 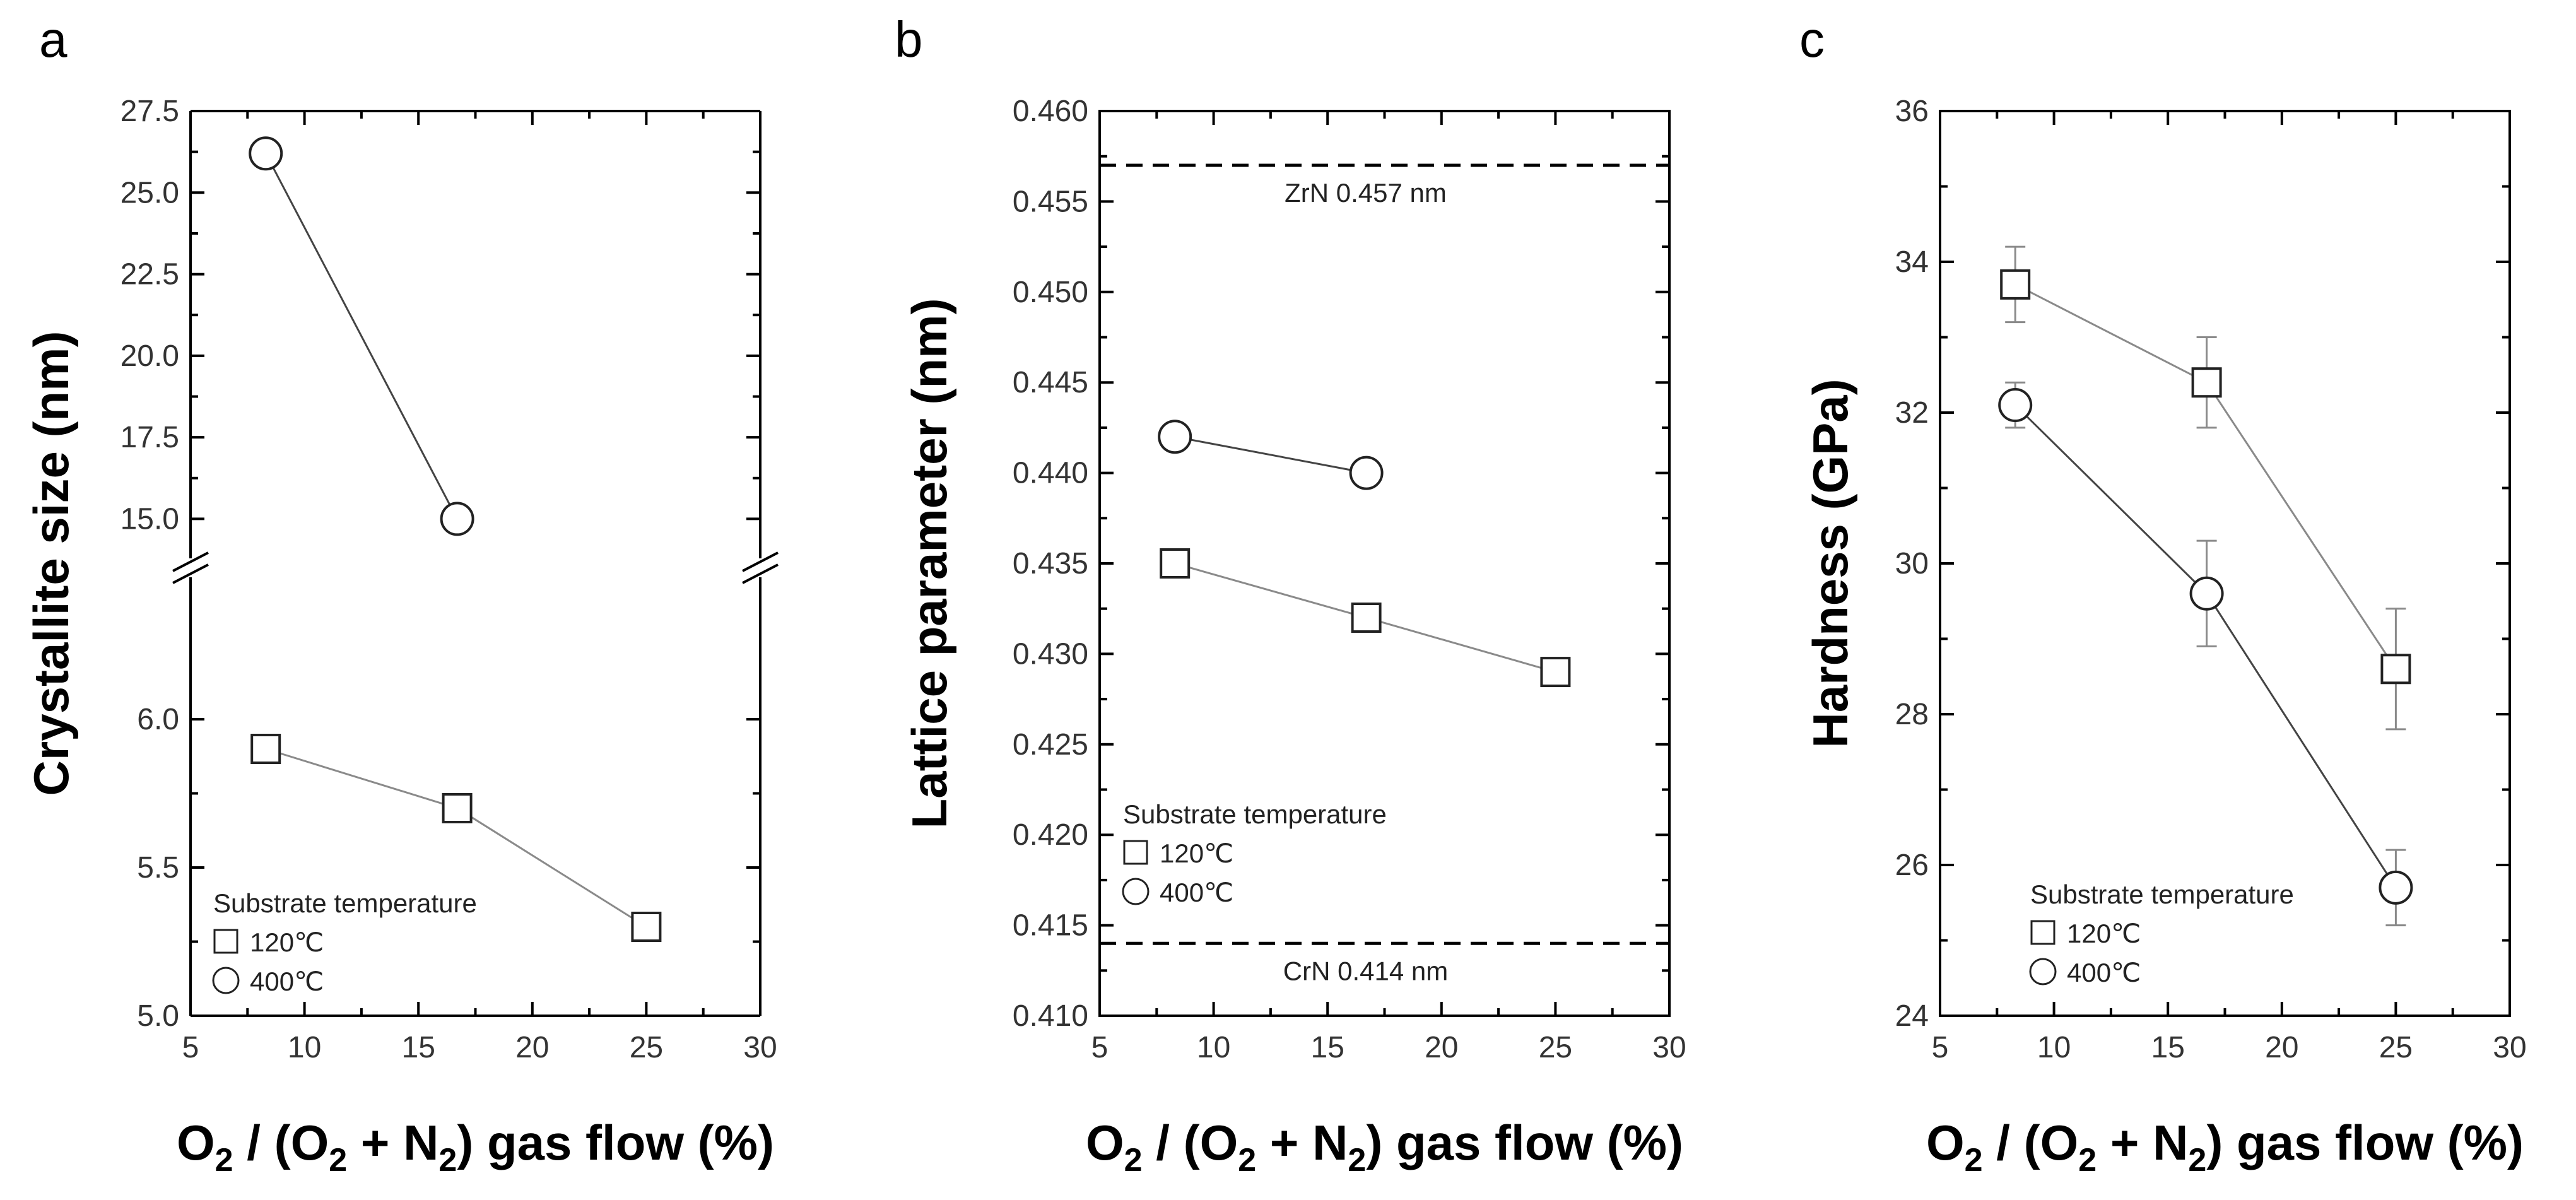 What do you see at coordinates (1912, 563) in the screenshot?
I see `y-tick-label: 30` at bounding box center [1912, 563].